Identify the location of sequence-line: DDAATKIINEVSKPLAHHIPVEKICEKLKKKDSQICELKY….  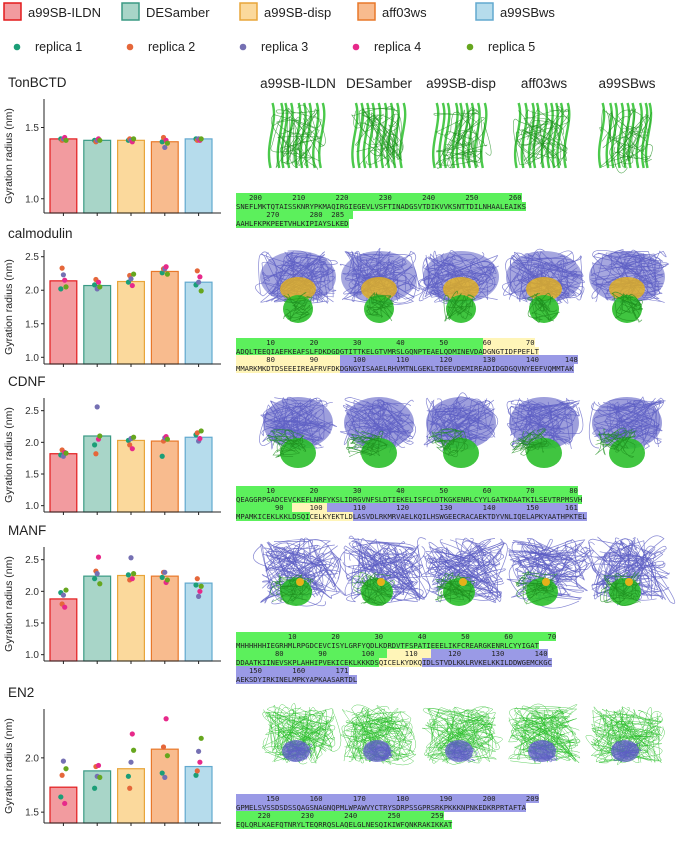
(396, 662).